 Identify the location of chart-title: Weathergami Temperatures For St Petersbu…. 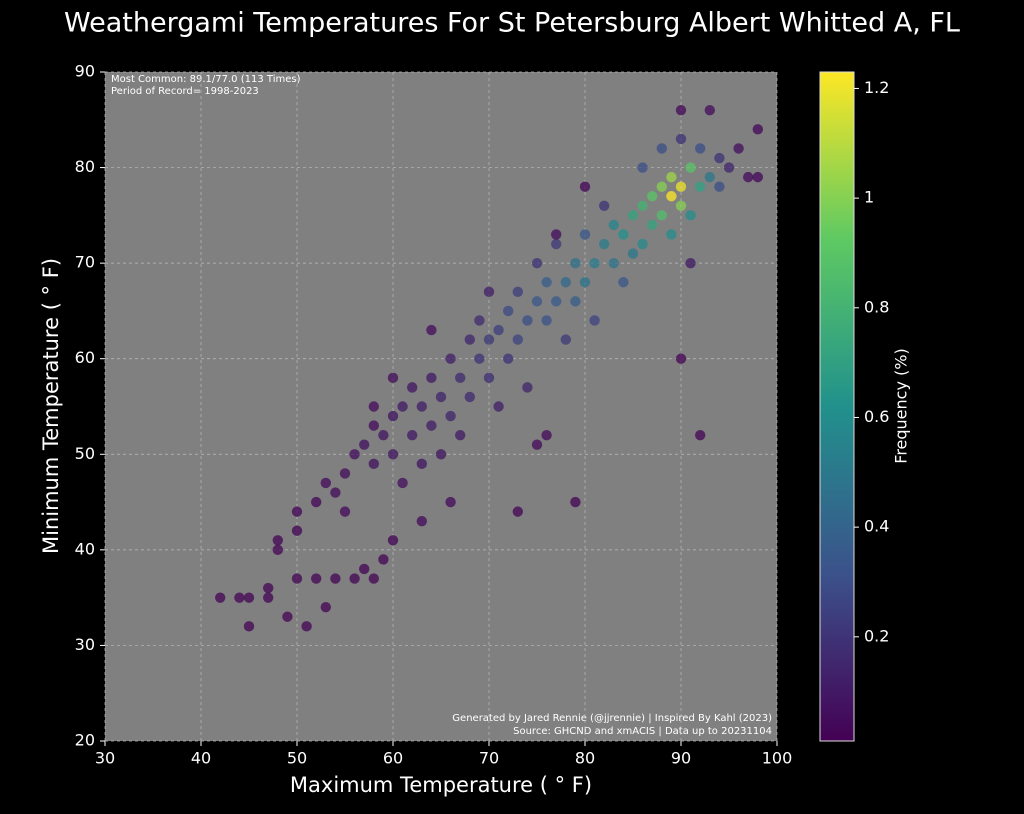
(512, 23).